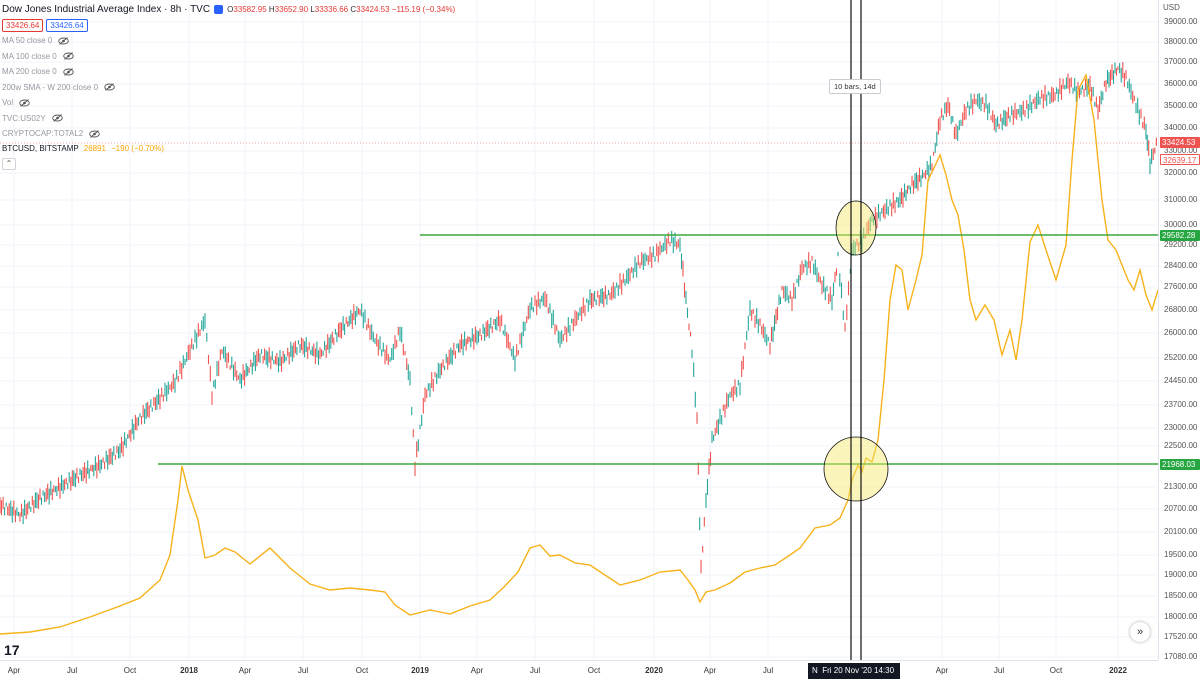 Image resolution: width=1200 pixels, height=680 pixels. I want to click on collapse-legend-button: ⌃, so click(9, 163).